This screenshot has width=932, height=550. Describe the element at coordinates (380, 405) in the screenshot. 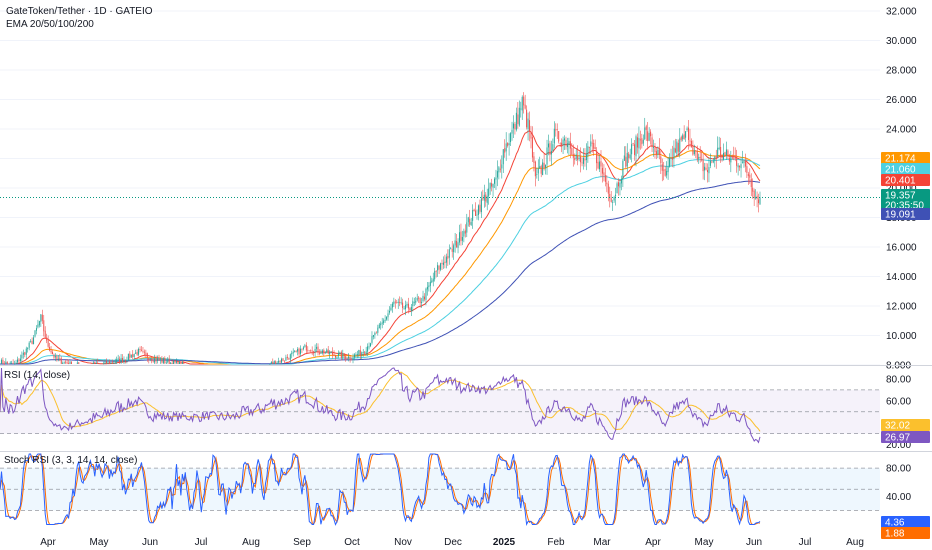

I see `rsi-lines` at that location.